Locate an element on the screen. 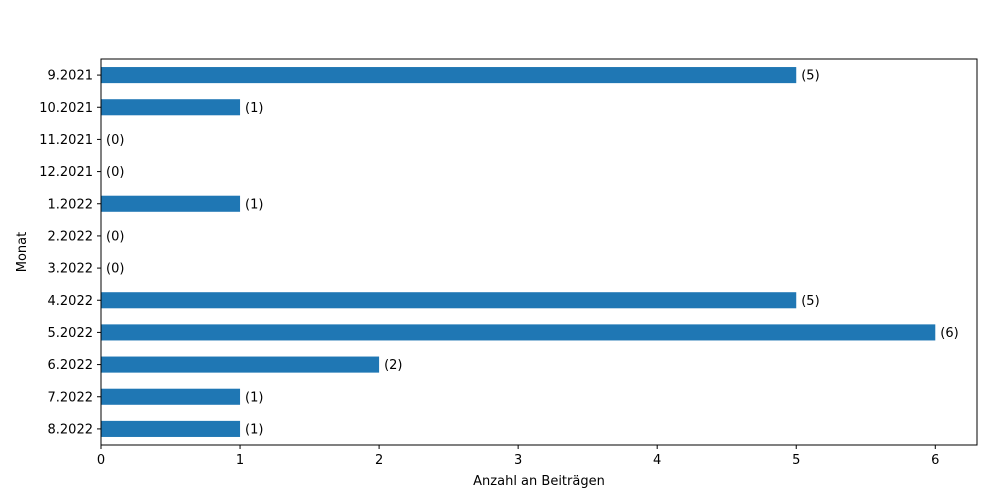 This screenshot has width=1000, height=500. bar-6.2022 is located at coordinates (240, 364).